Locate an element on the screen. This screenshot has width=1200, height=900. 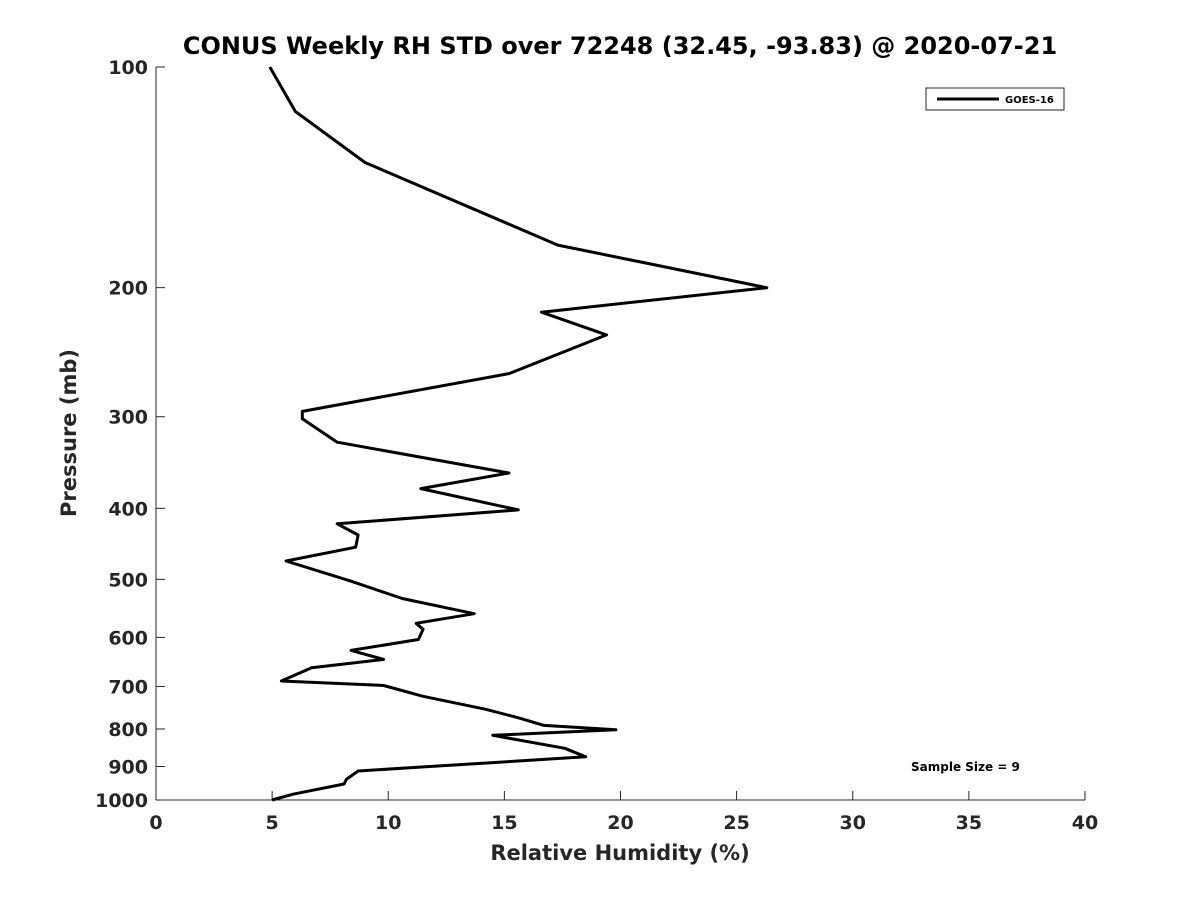
y-tick-label: 1000 is located at coordinates (121, 801).